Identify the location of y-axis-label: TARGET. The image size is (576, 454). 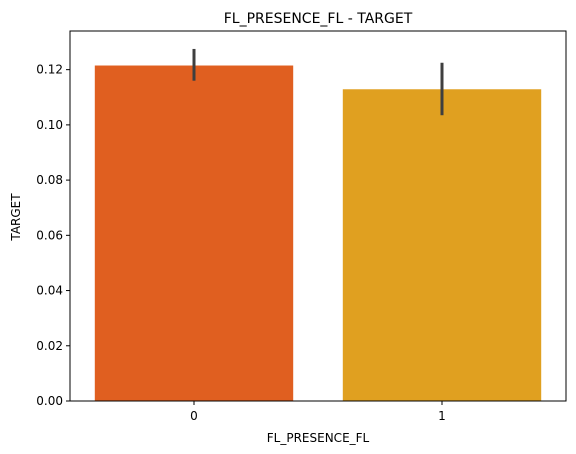
(16, 217).